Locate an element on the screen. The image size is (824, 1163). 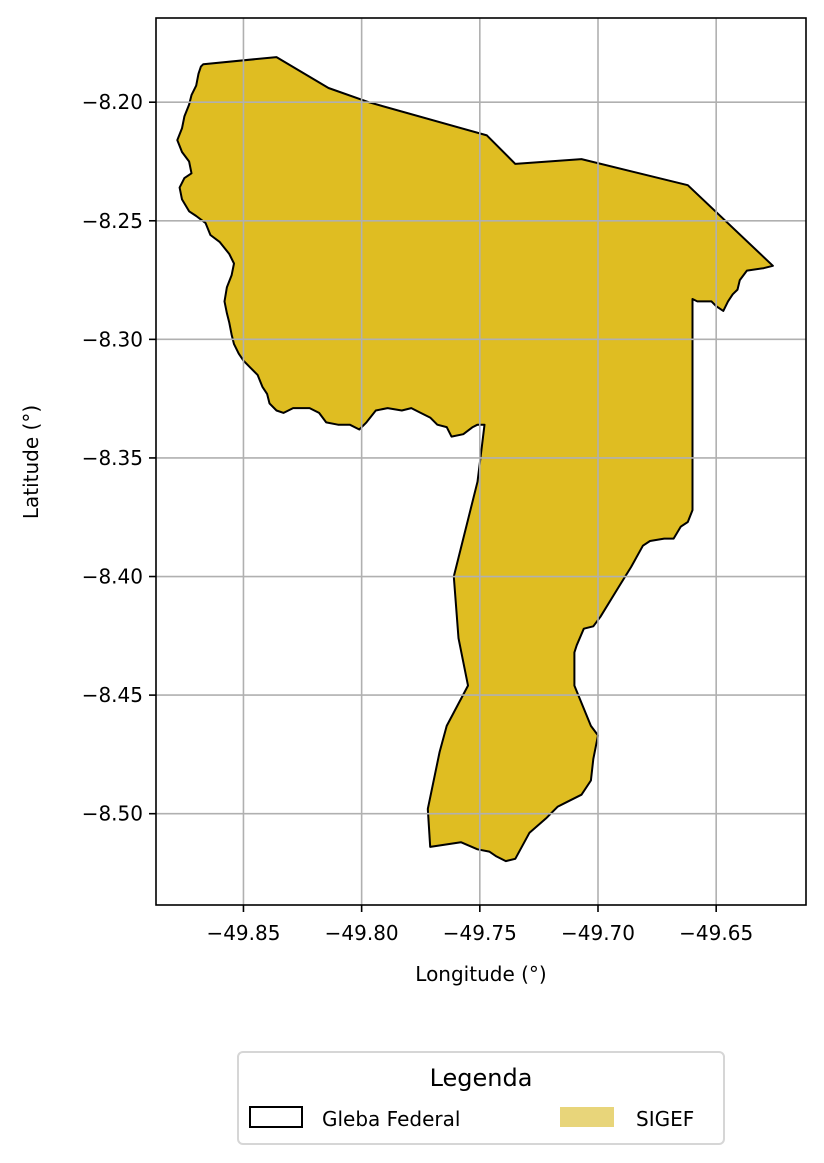
x-tick-label: −49.75 is located at coordinates (480, 933).